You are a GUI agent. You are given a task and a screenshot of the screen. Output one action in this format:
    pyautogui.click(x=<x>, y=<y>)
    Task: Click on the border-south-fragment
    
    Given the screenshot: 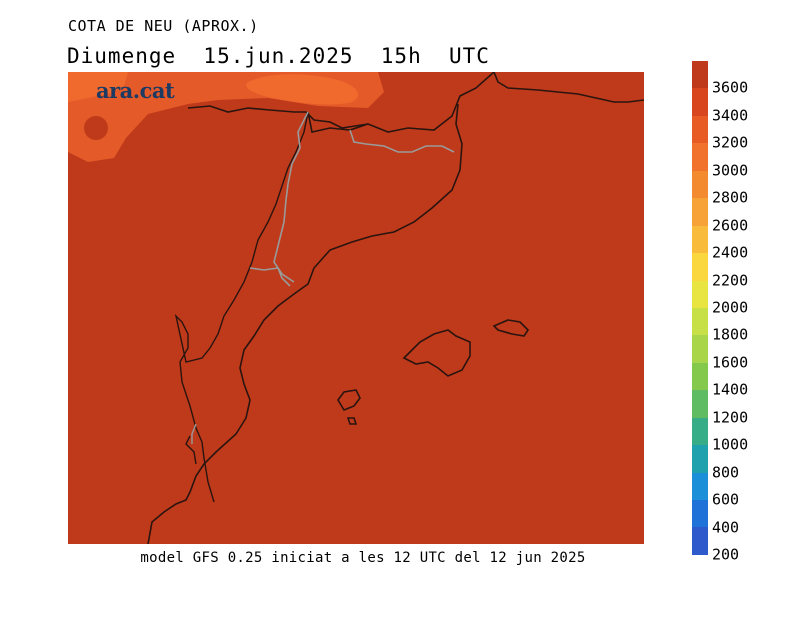 What is the action you would take?
    pyautogui.click(x=194, y=433)
    